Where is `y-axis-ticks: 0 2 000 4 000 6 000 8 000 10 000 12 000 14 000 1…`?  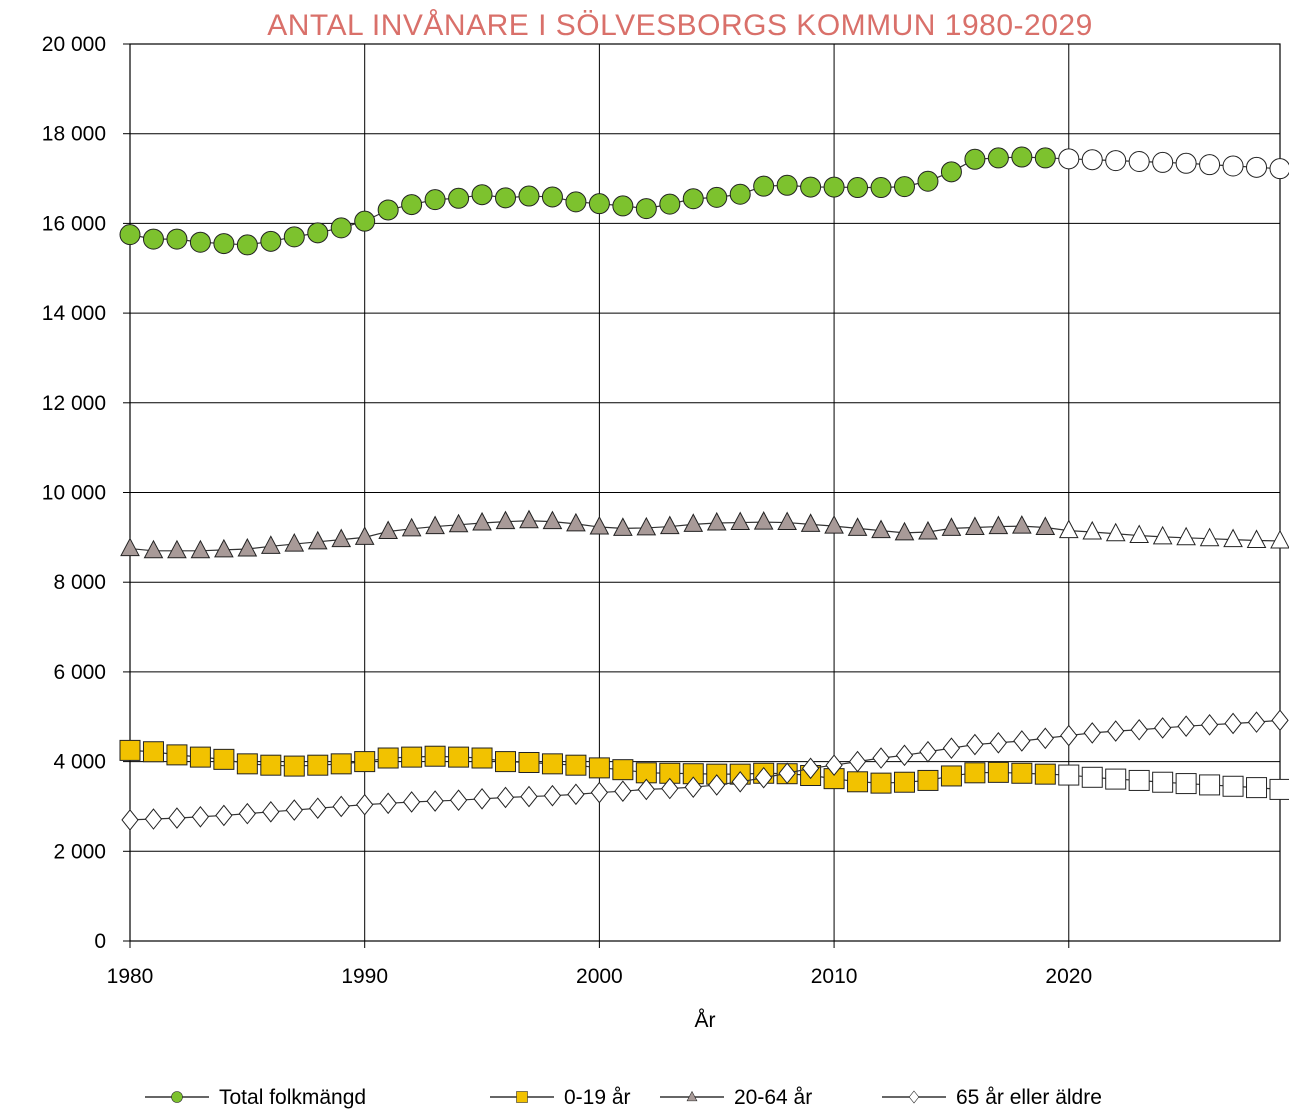 y-axis-ticks: 0 2 000 4 000 6 000 8 000 10 000 12 000 14 000 1… is located at coordinates (86, 493).